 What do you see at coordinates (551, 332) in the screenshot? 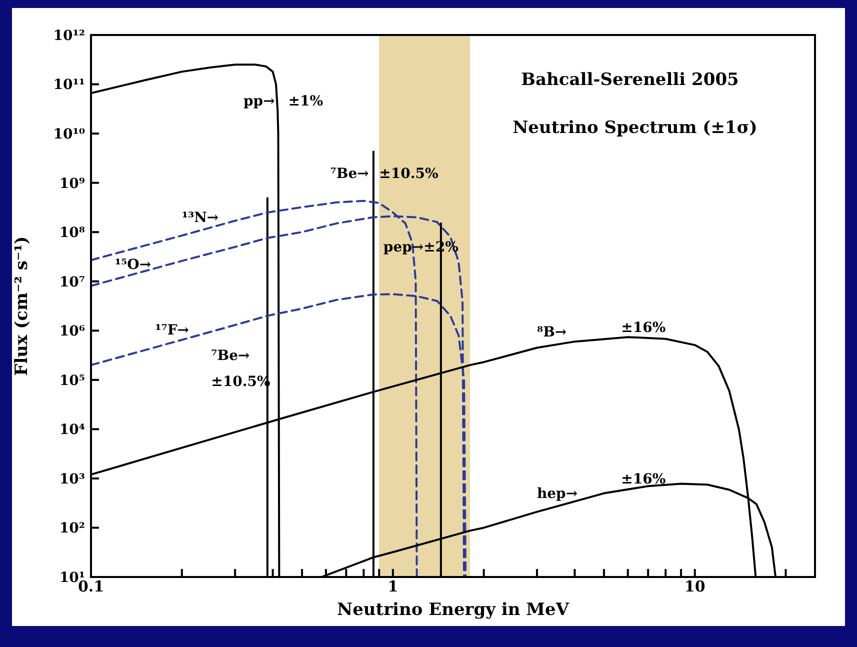
I see `annotation: ⁸B→` at bounding box center [551, 332].